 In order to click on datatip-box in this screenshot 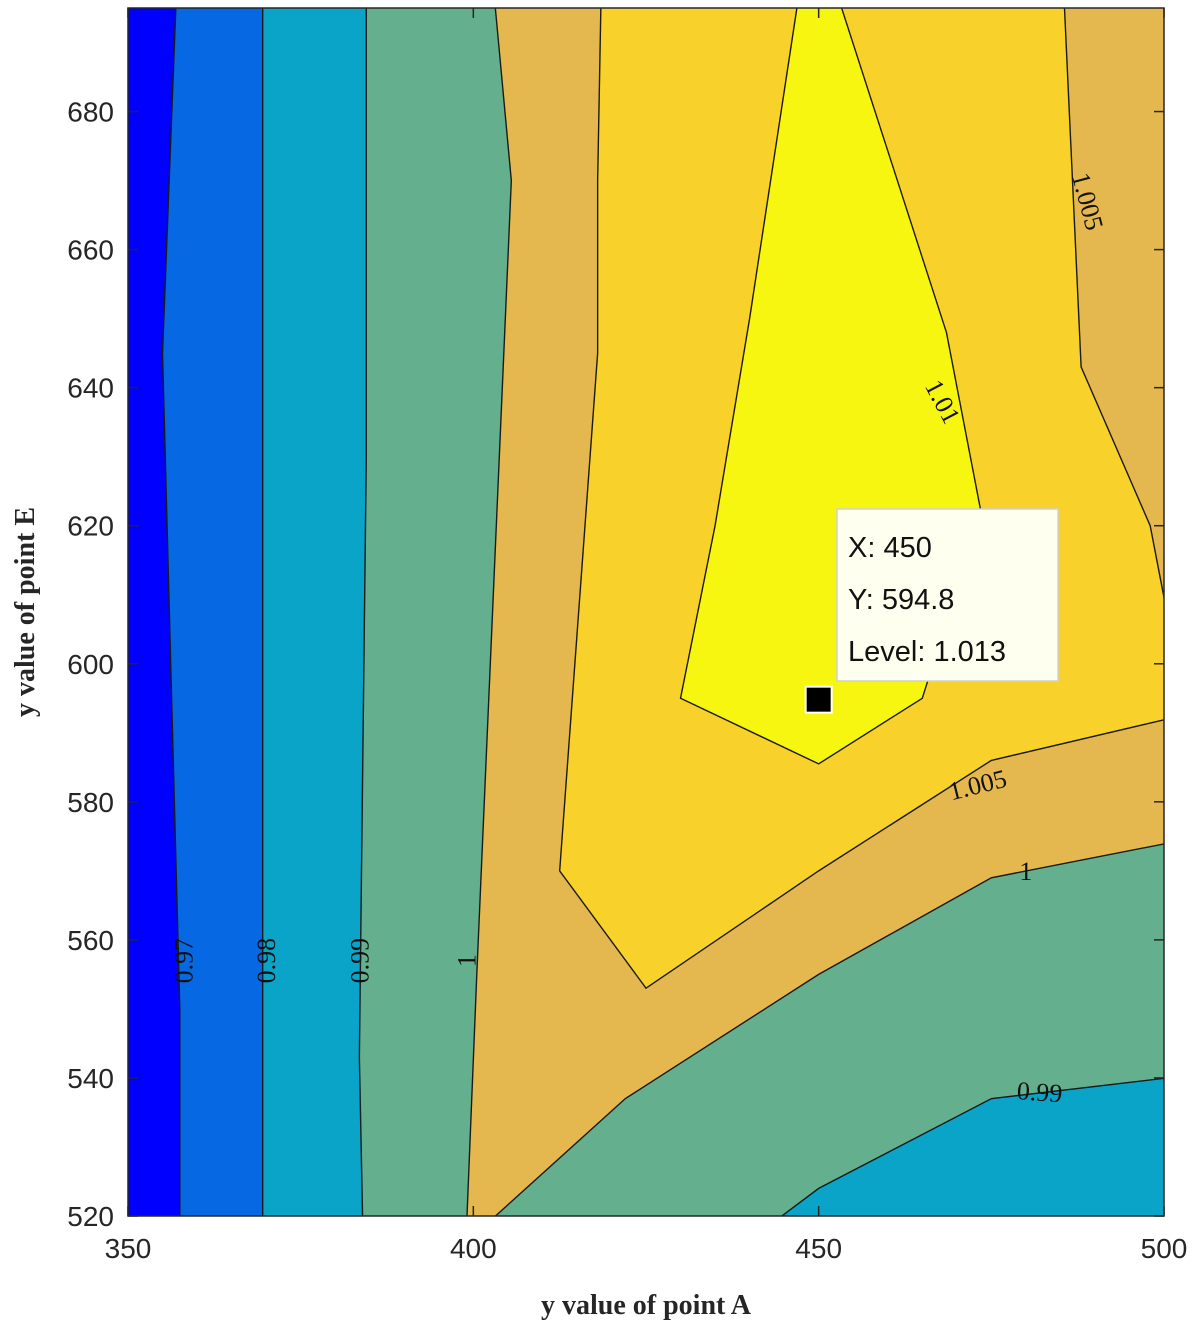, I will do `click(947, 595)`.